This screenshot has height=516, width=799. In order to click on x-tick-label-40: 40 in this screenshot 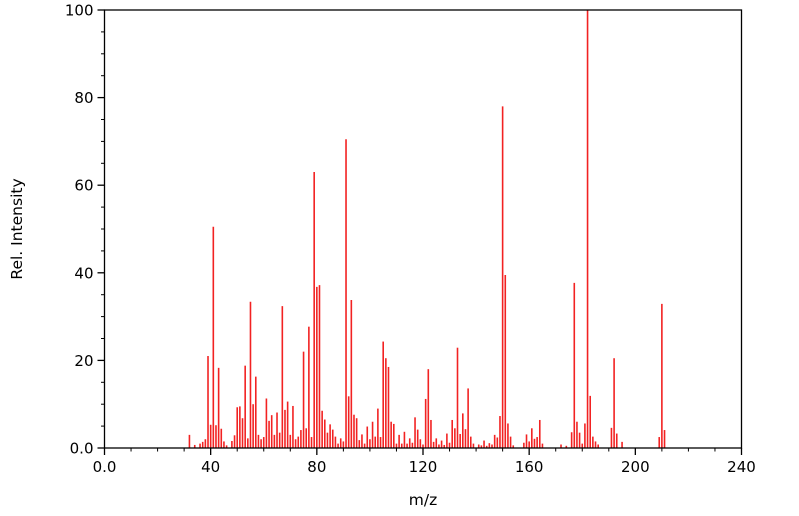, I will do `click(210, 467)`.